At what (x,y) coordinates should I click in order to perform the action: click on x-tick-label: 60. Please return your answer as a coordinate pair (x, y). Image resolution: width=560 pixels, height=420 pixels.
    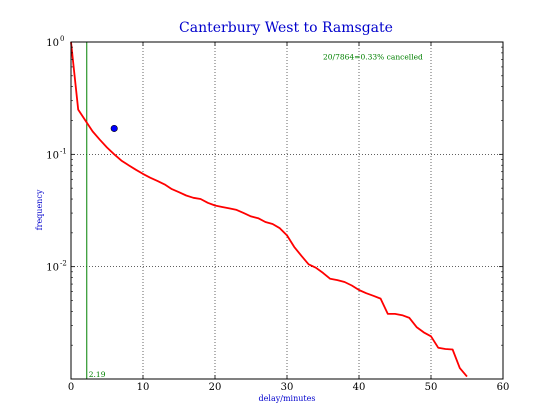
    Looking at the image, I should click on (503, 387).